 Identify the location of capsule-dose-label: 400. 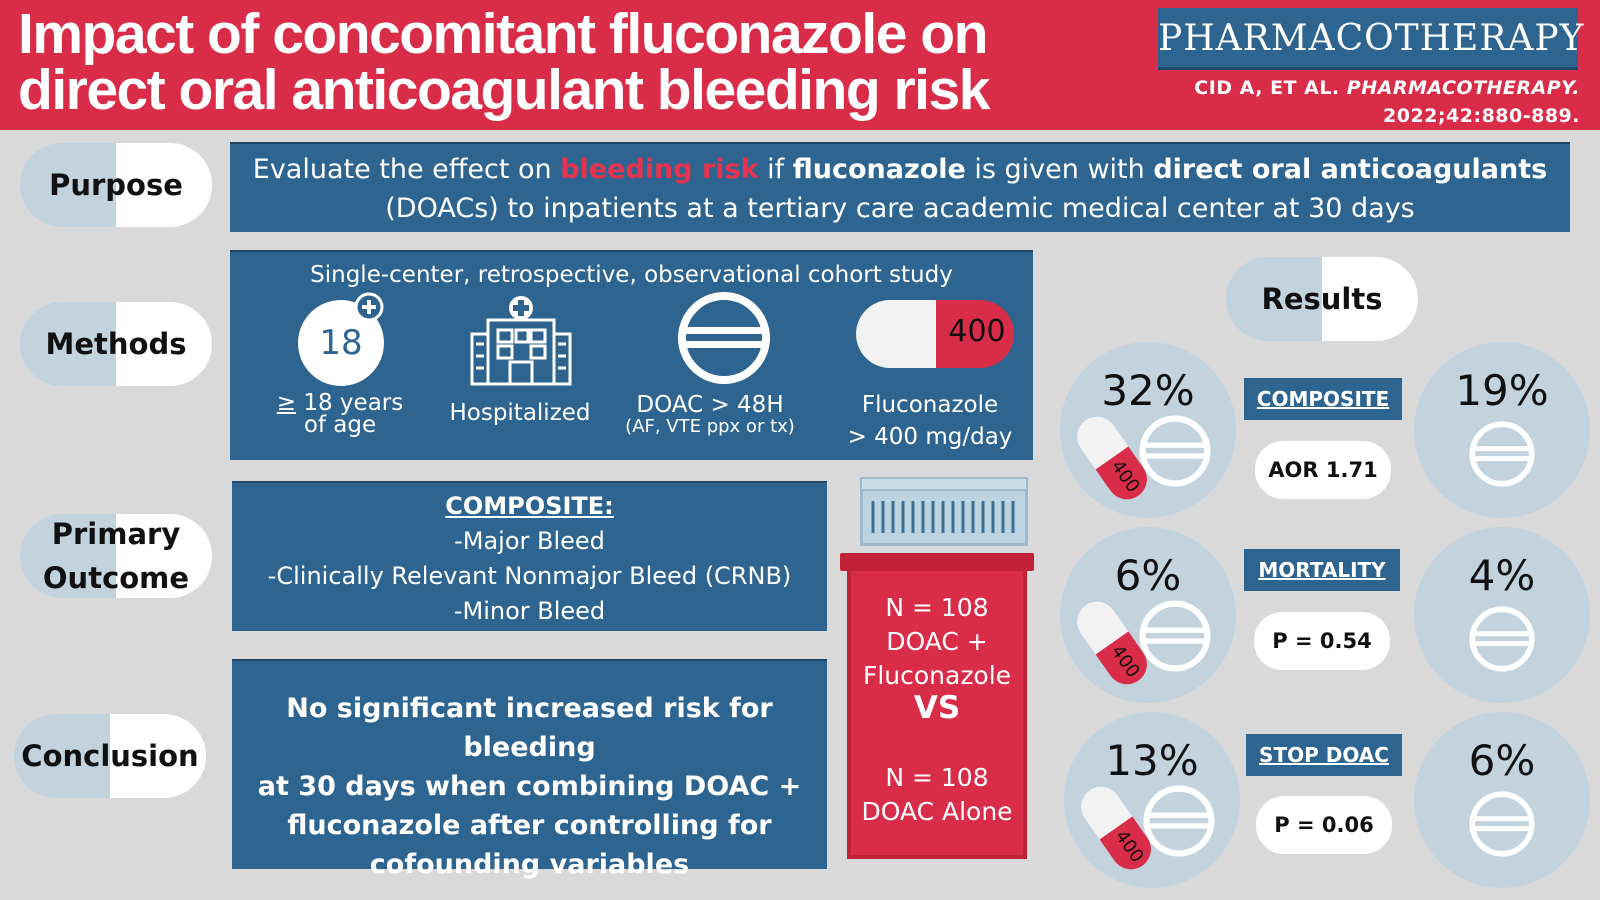
(977, 331).